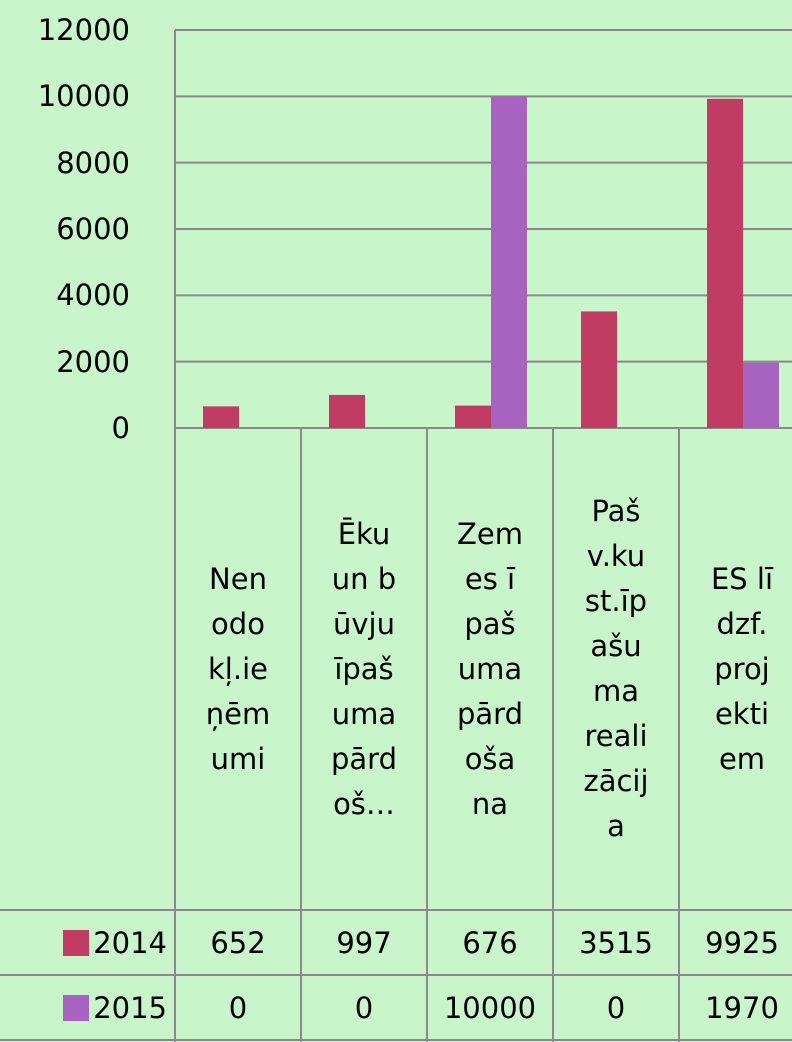  I want to click on y-tick-label: 0, so click(120, 428).